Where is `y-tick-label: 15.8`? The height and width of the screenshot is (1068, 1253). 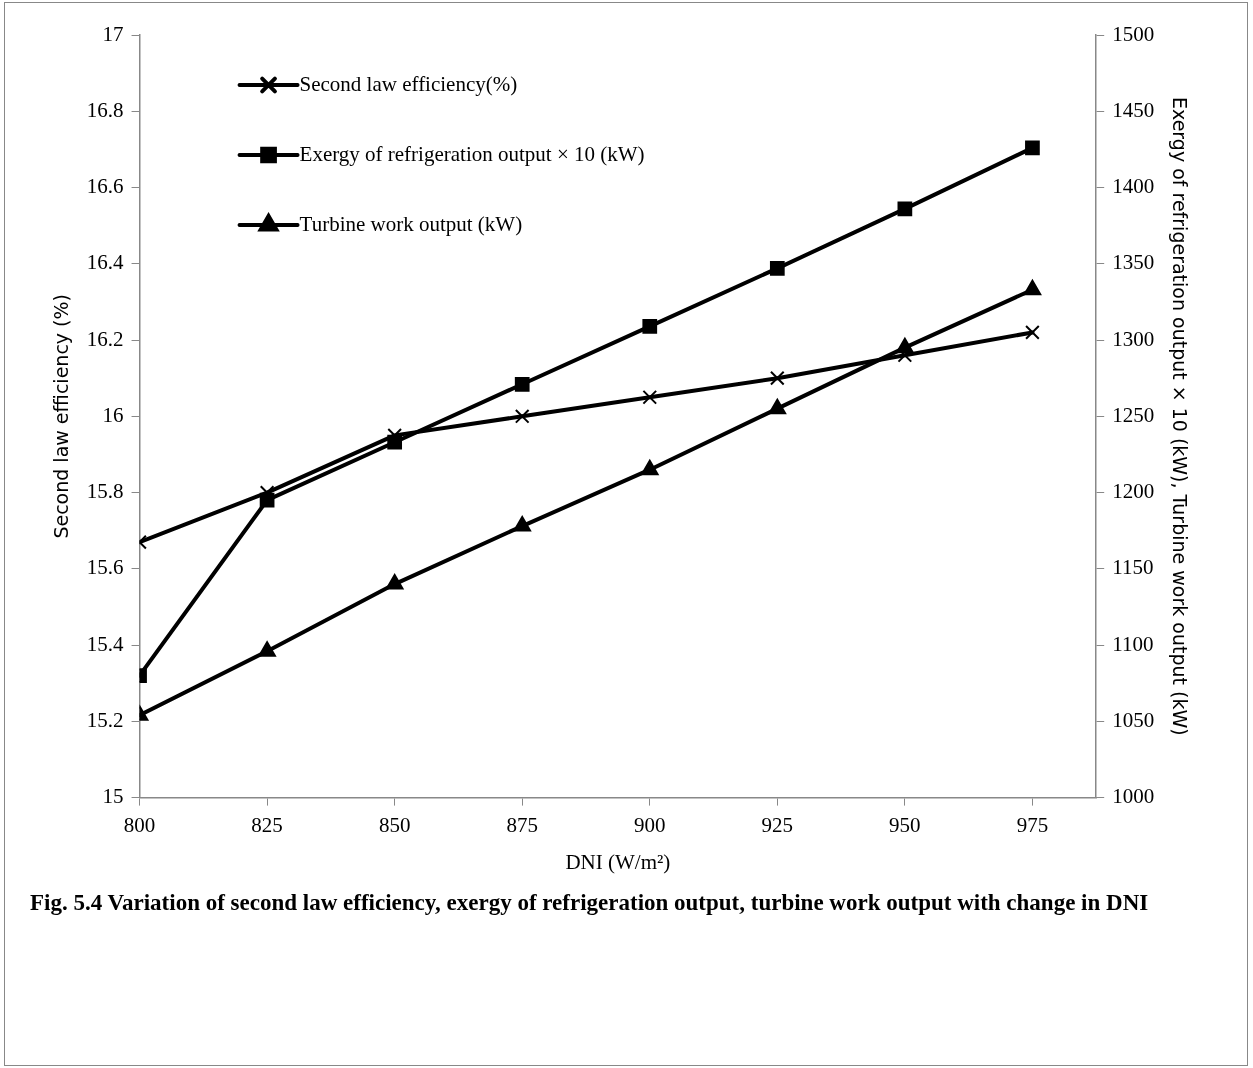 y-tick-label: 15.8 is located at coordinates (105, 491).